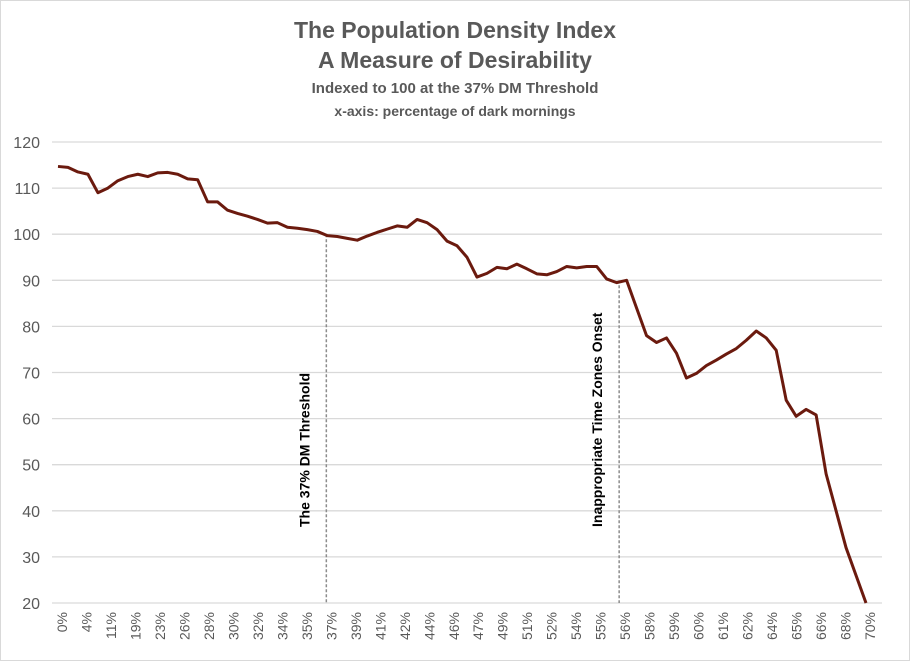  What do you see at coordinates (772, 626) in the screenshot?
I see `x-tick-label: 64%` at bounding box center [772, 626].